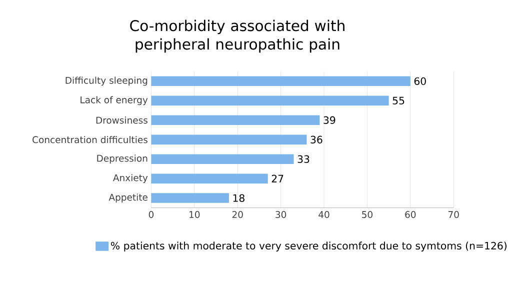 The height and width of the screenshot is (285, 512). I want to click on y-tick-label: Appetite, so click(128, 198).